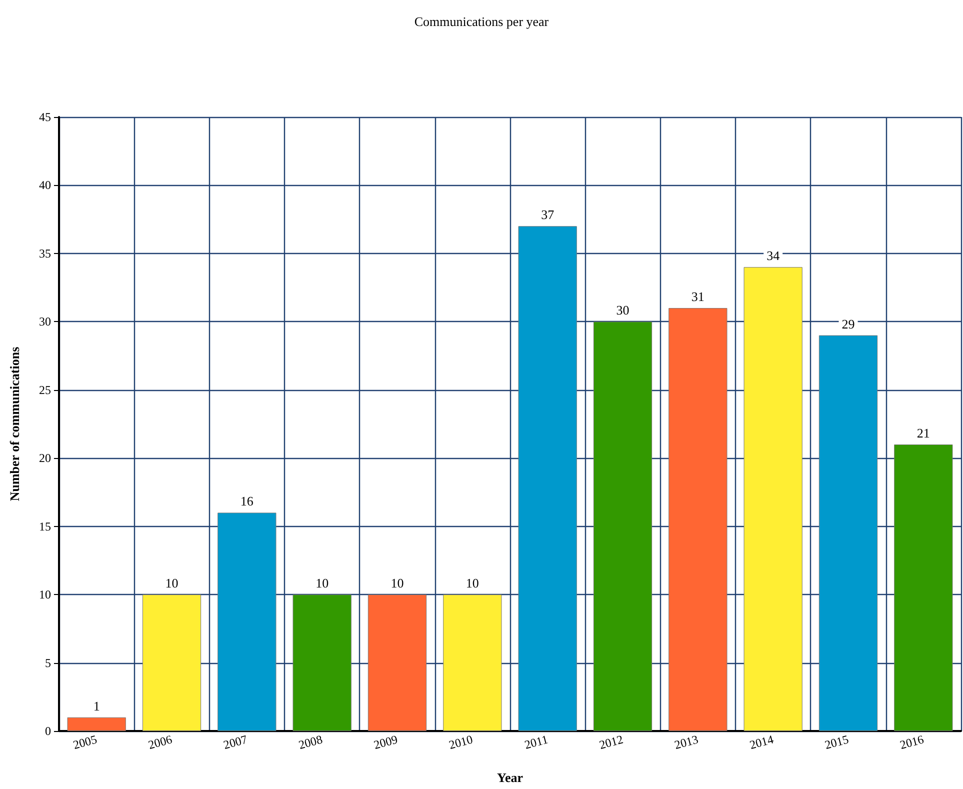  What do you see at coordinates (45, 185) in the screenshot?
I see `y-tick-label: 40` at bounding box center [45, 185].